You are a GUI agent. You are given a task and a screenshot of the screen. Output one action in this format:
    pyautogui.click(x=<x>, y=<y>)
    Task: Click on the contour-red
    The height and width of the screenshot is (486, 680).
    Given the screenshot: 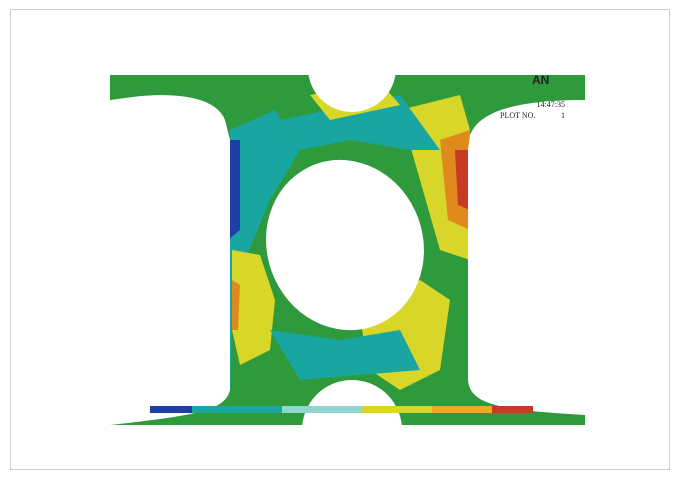 What is the action you would take?
    pyautogui.click(x=462, y=180)
    